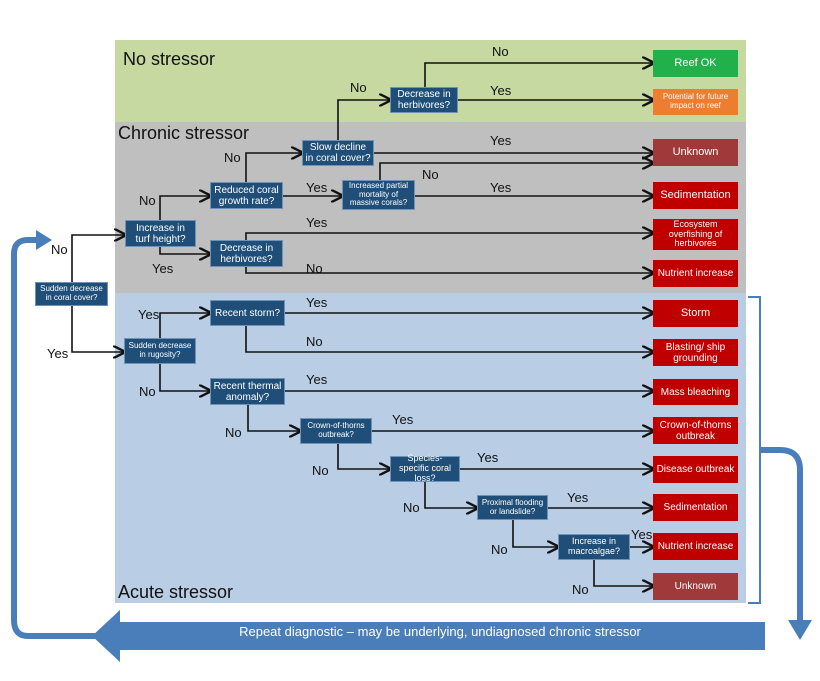  What do you see at coordinates (71, 294) in the screenshot?
I see `decision-box: Sudden decrease in coral cover?` at bounding box center [71, 294].